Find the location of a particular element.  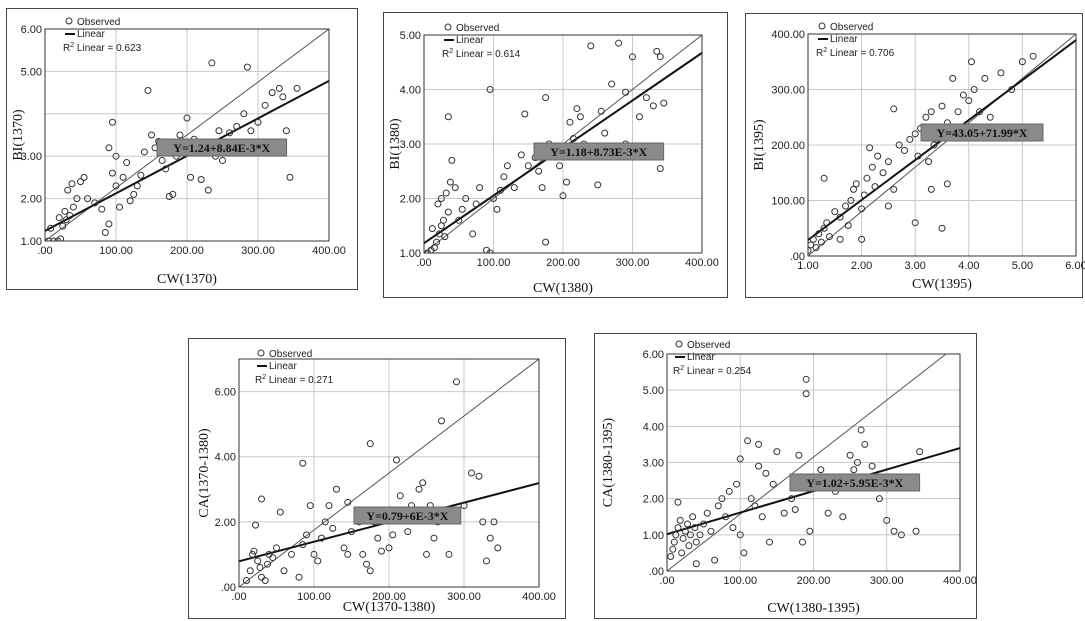

x-tick-label: 300.00 is located at coordinates (887, 581).